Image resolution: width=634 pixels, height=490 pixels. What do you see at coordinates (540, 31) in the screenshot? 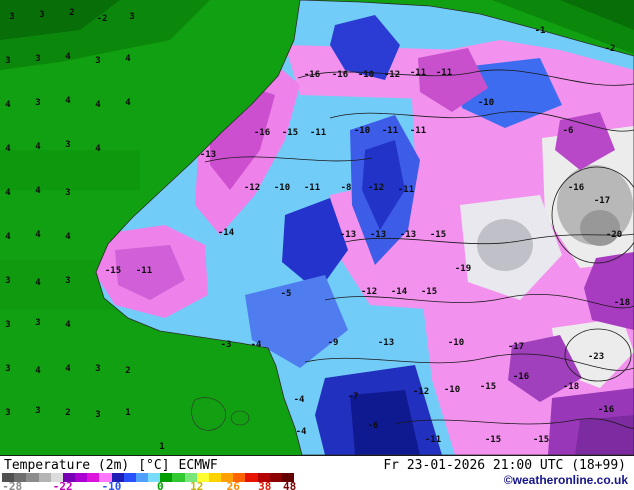
I see `temp-value-label: -1` at bounding box center [540, 31].